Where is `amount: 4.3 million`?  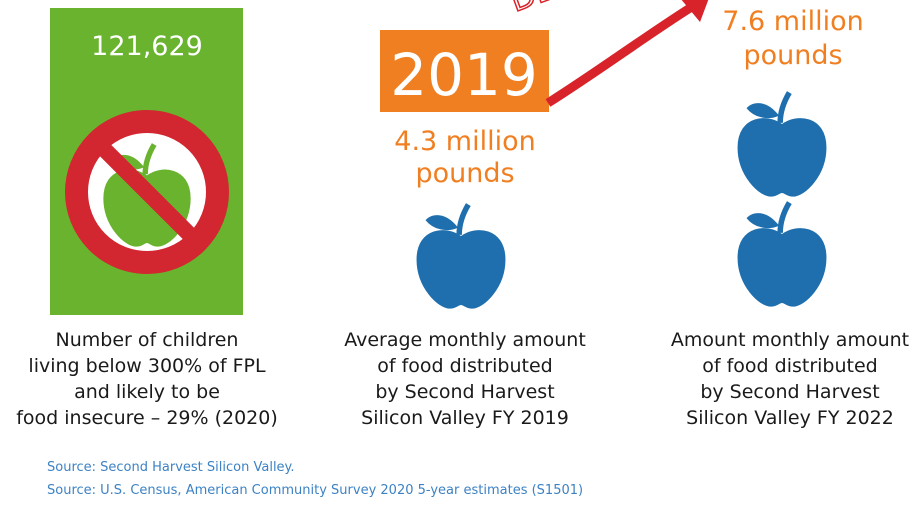 amount: 4.3 million is located at coordinates (464, 141).